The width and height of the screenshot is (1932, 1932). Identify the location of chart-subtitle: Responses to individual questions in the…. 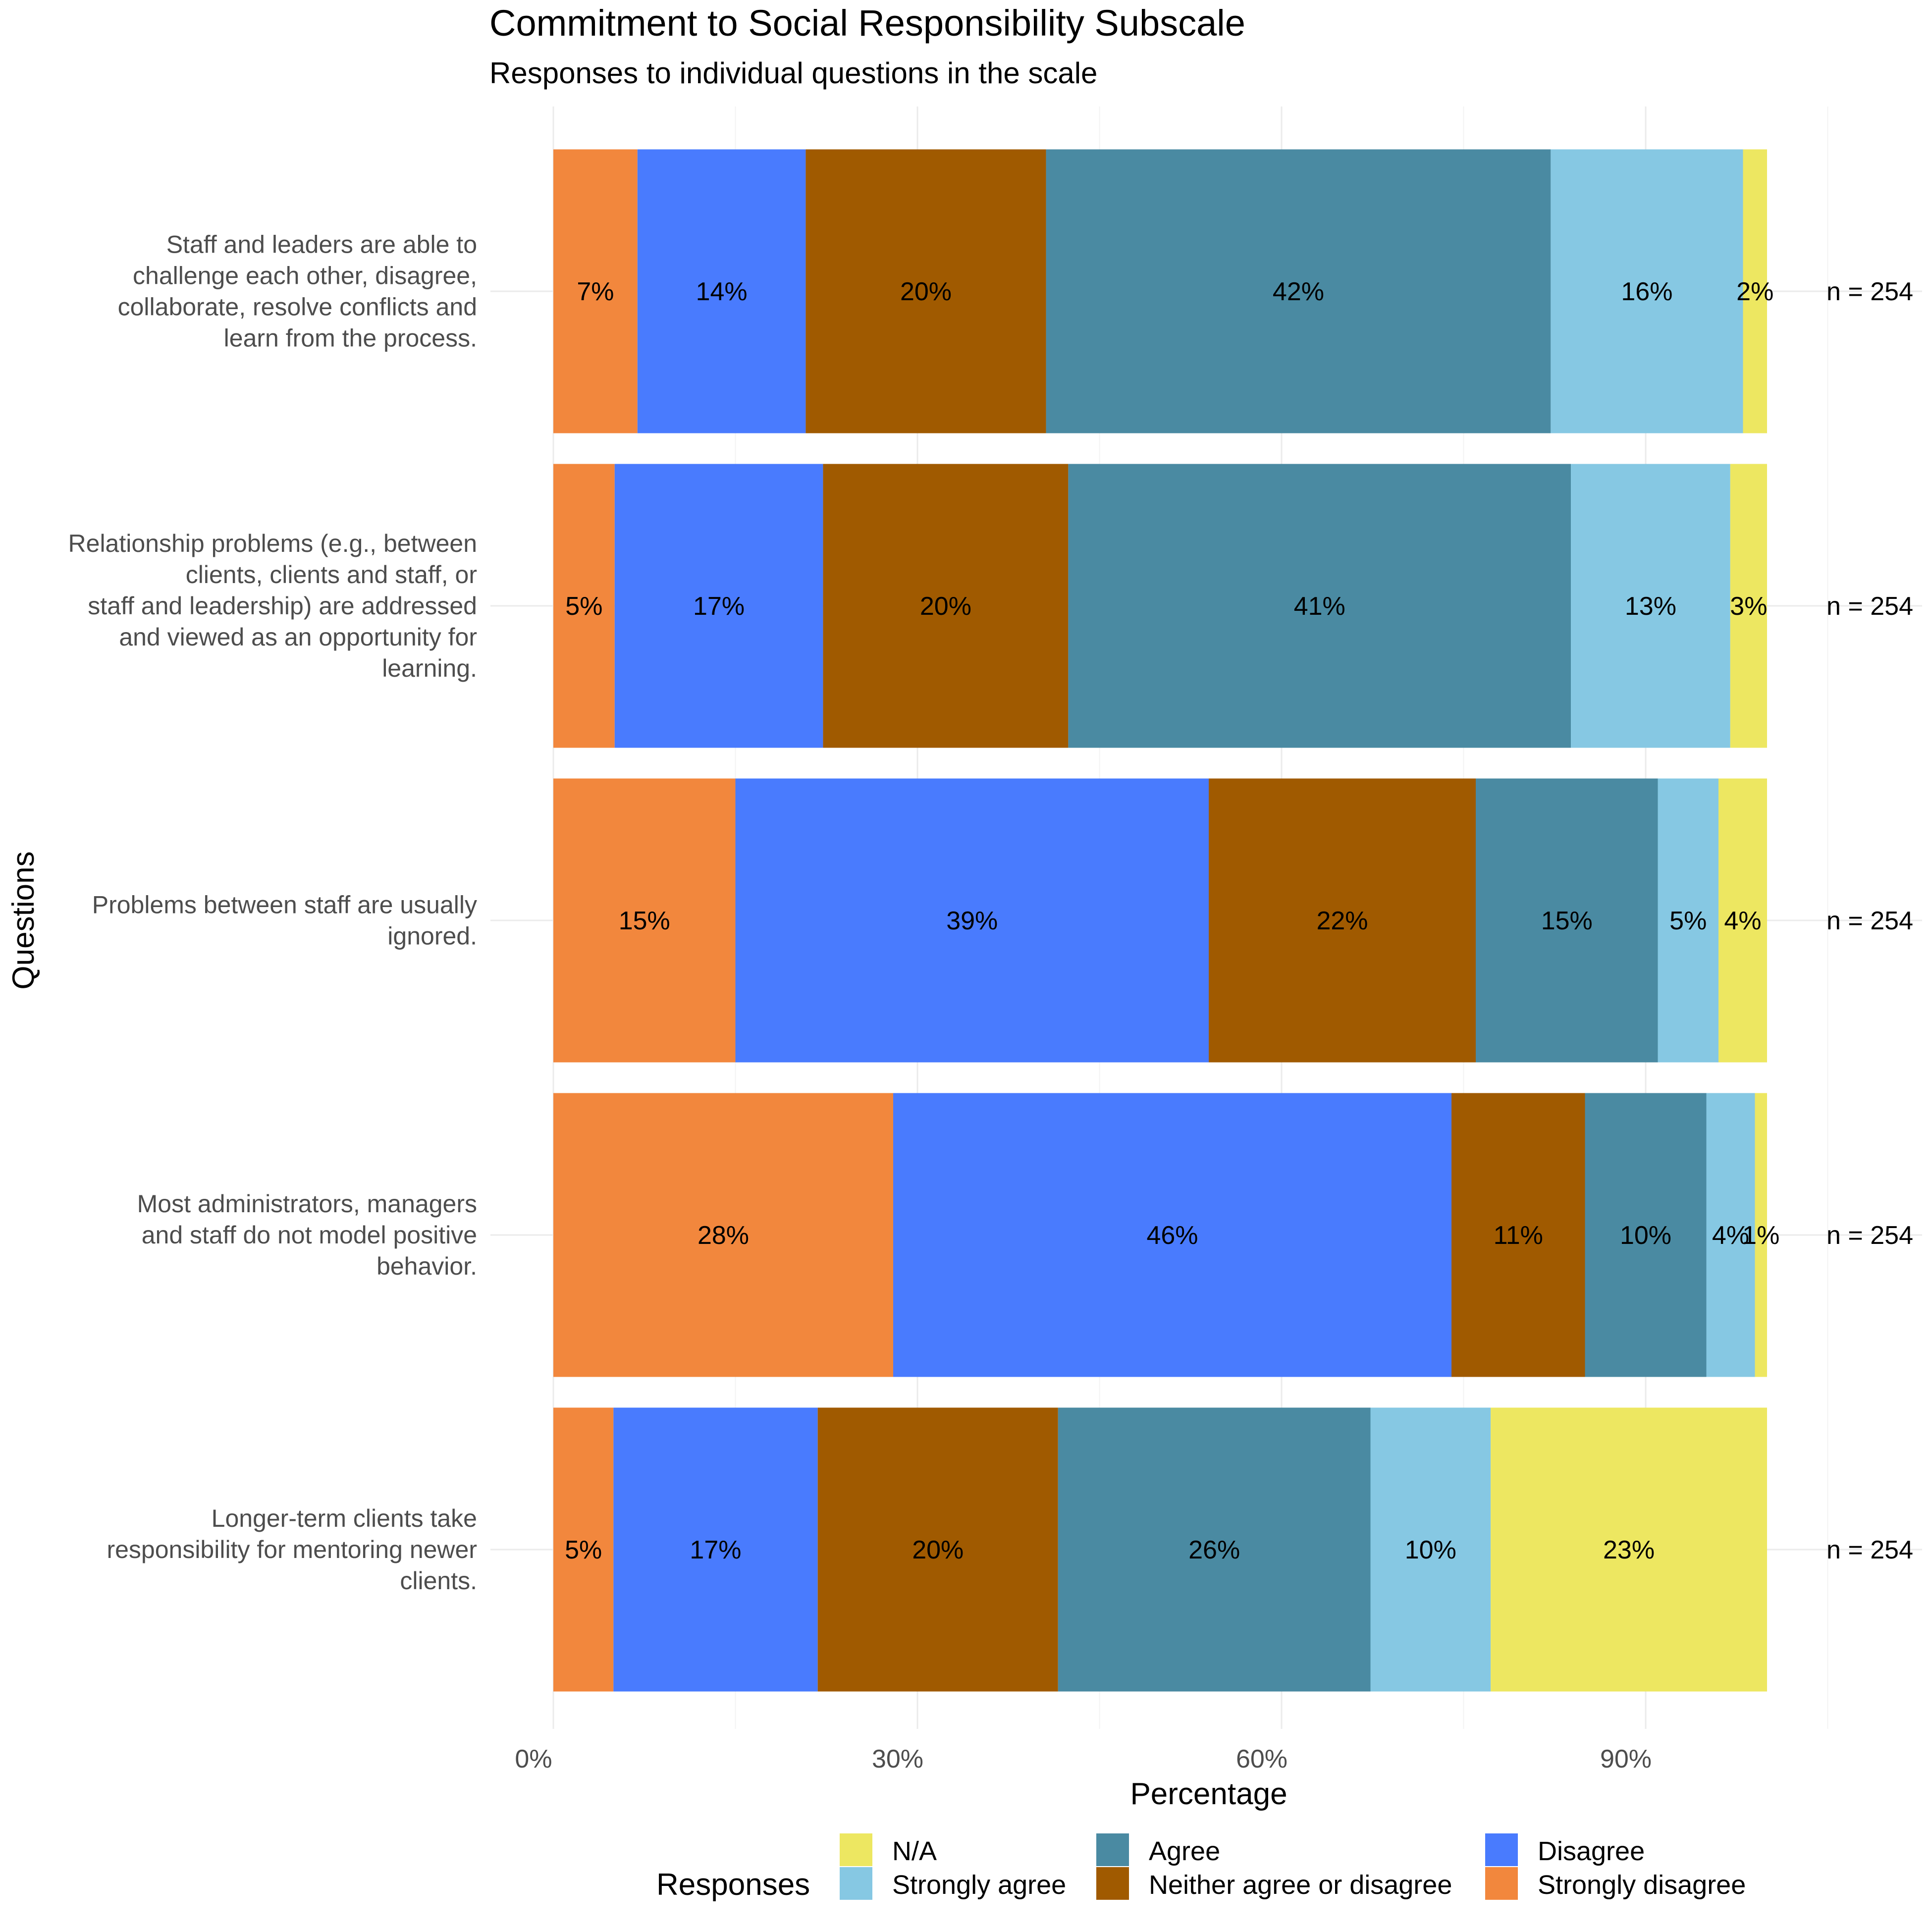
(793, 73).